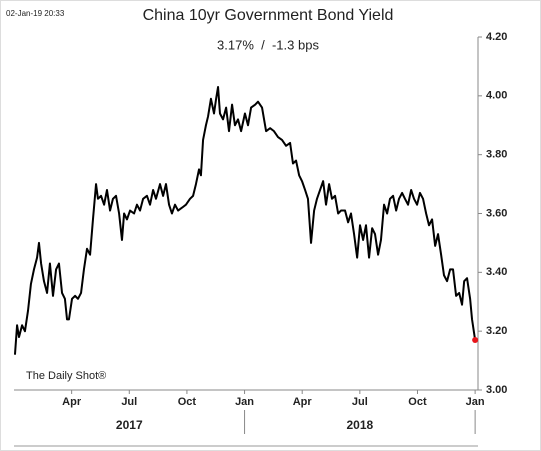 The height and width of the screenshot is (451, 541). Describe the element at coordinates (359, 425) in the screenshot. I see `year-label: 2018` at that location.